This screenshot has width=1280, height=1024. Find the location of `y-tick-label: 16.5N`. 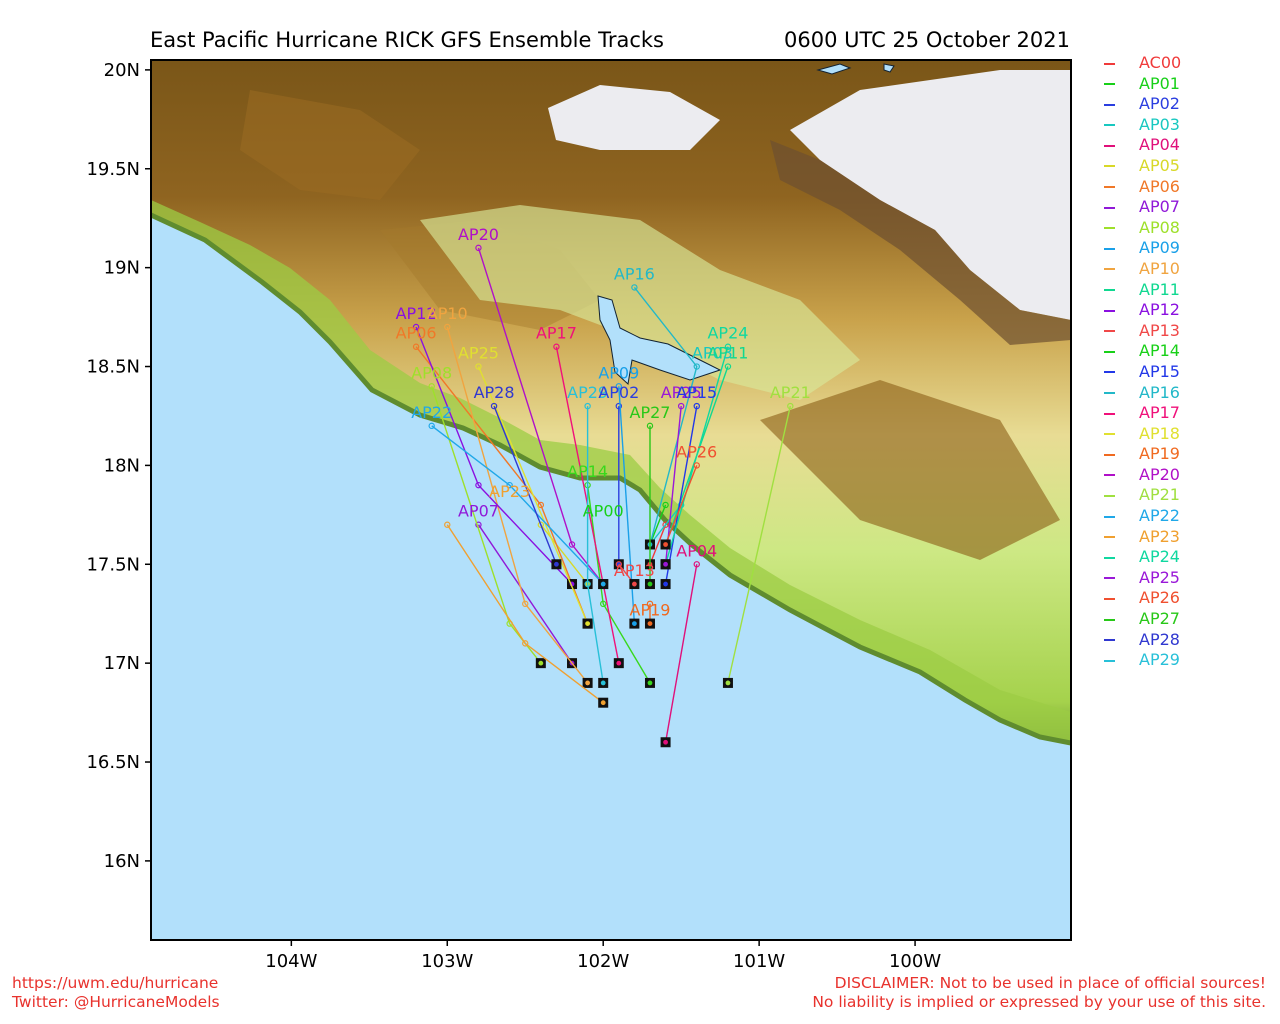

y-tick-label: 16.5N is located at coordinates (113, 762).